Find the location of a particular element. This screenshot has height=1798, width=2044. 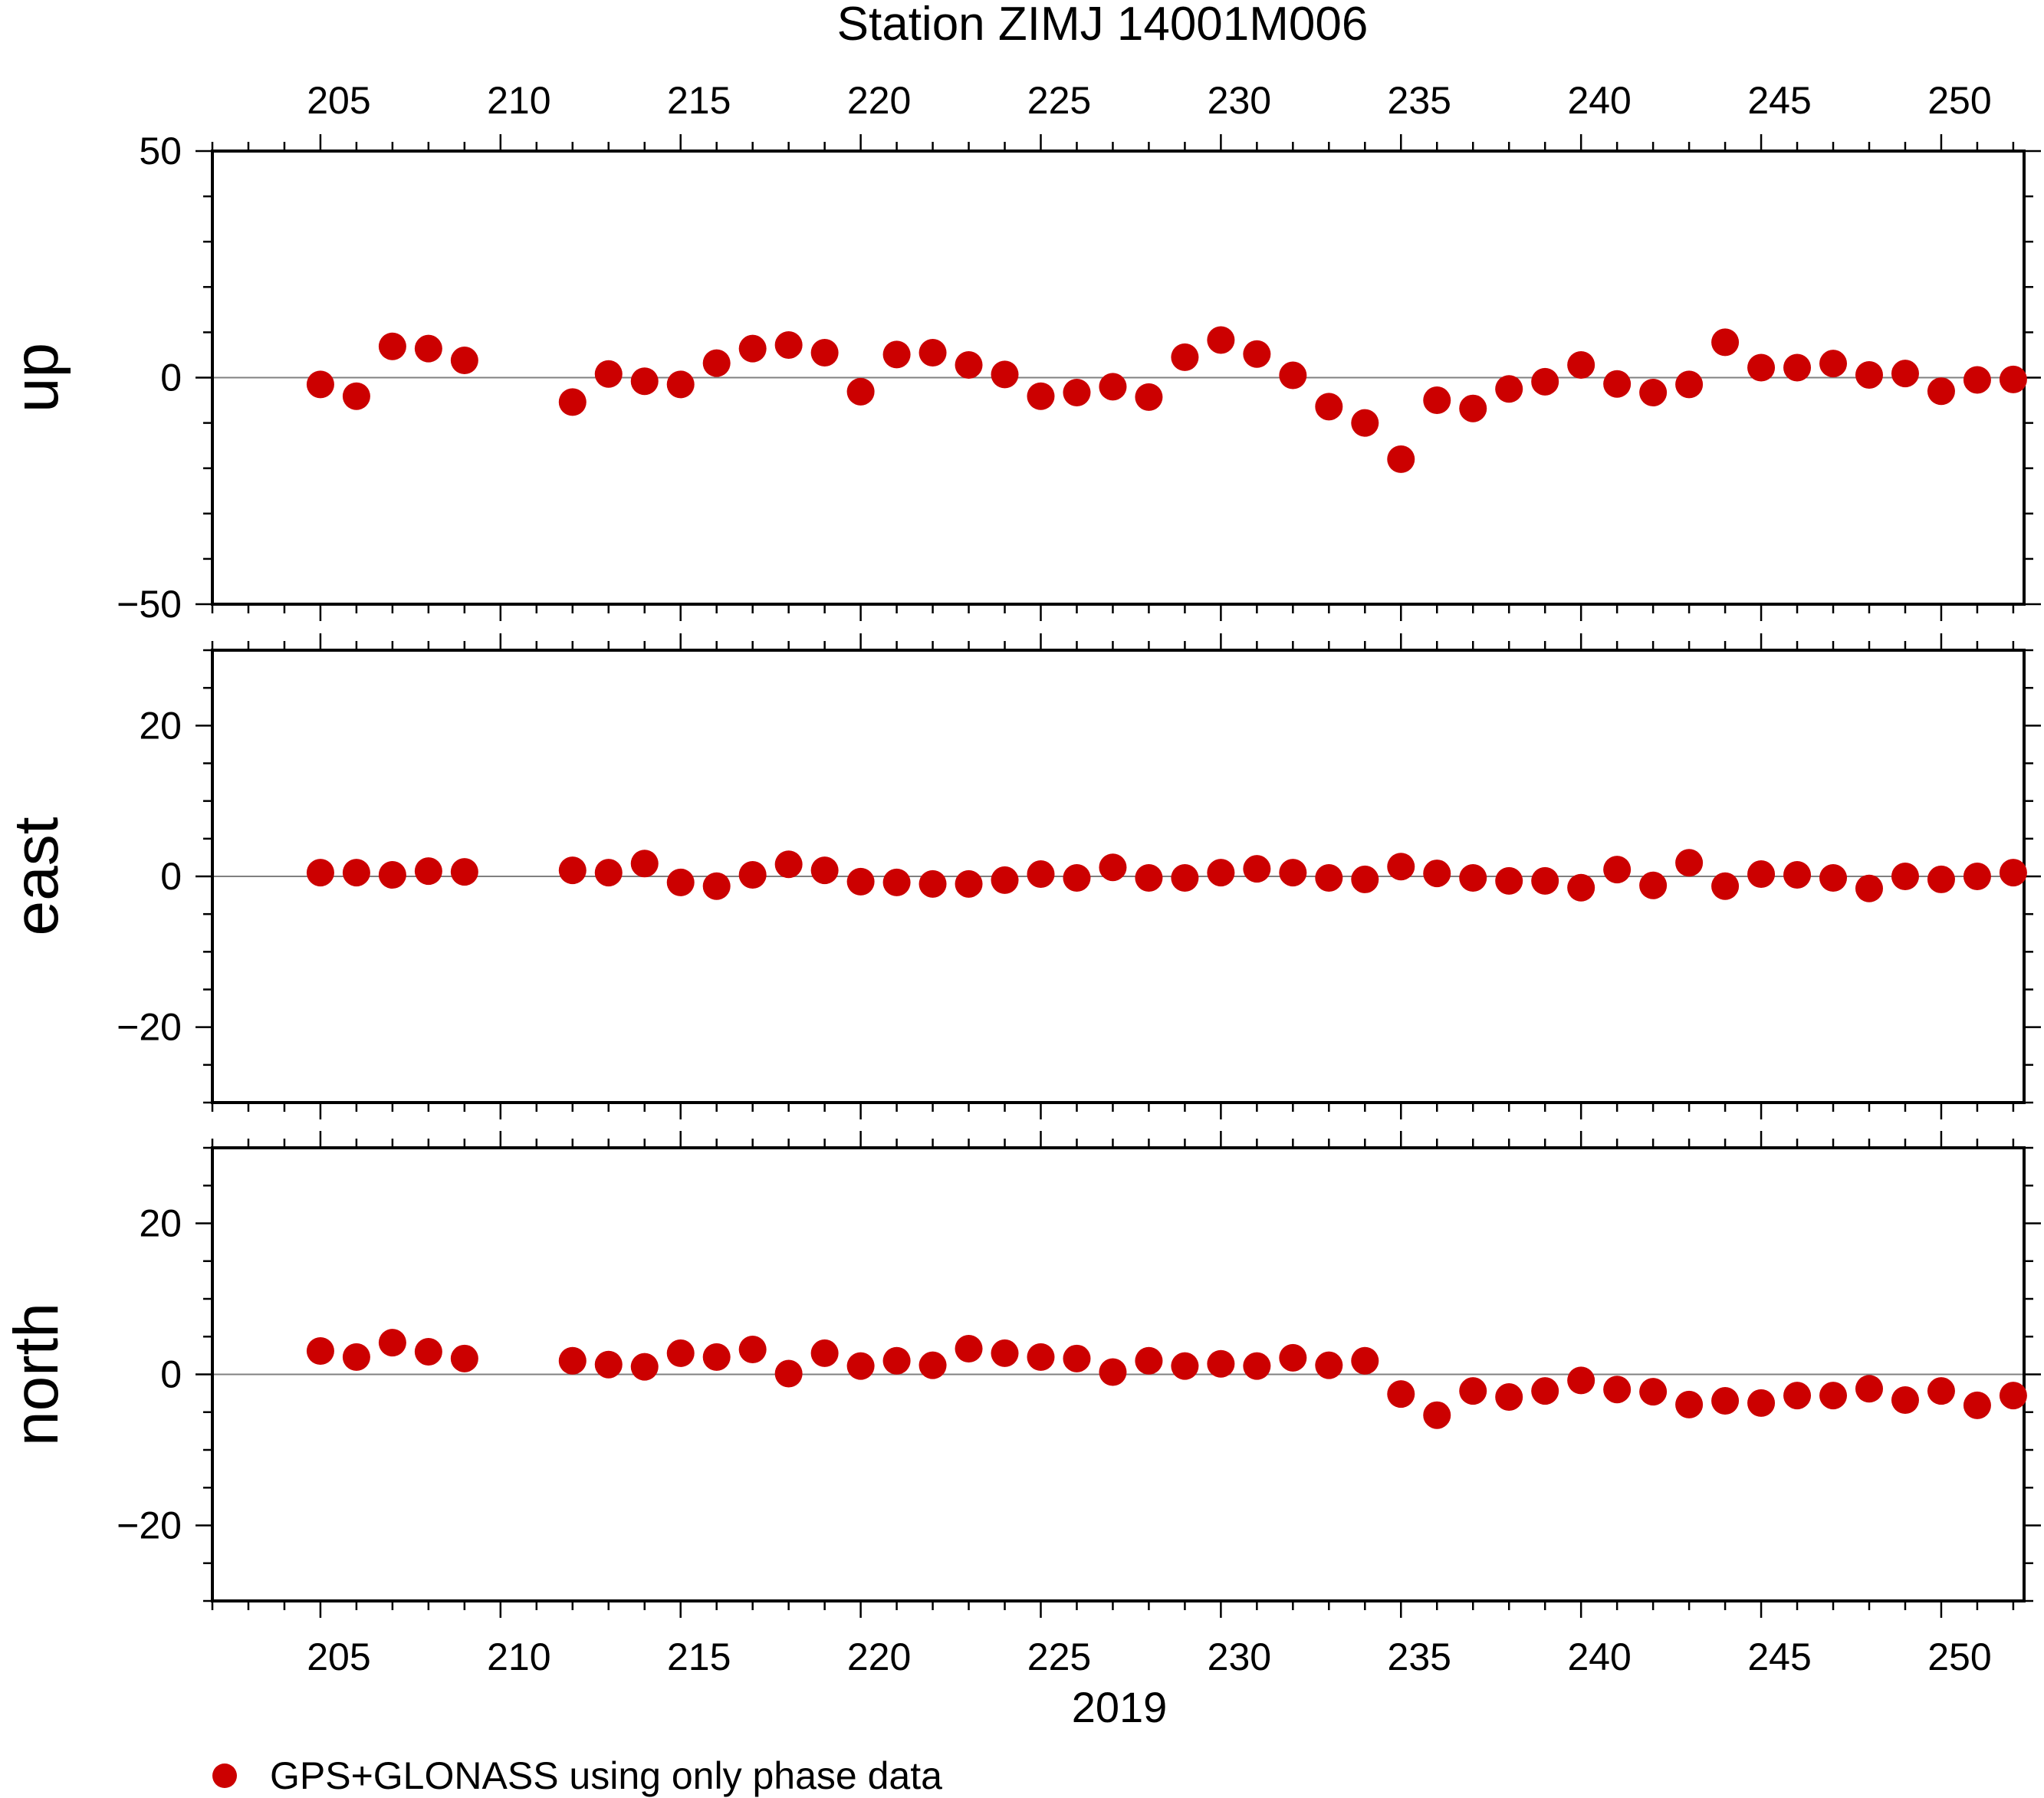

x-tick-label-top: 225 is located at coordinates (1059, 100).